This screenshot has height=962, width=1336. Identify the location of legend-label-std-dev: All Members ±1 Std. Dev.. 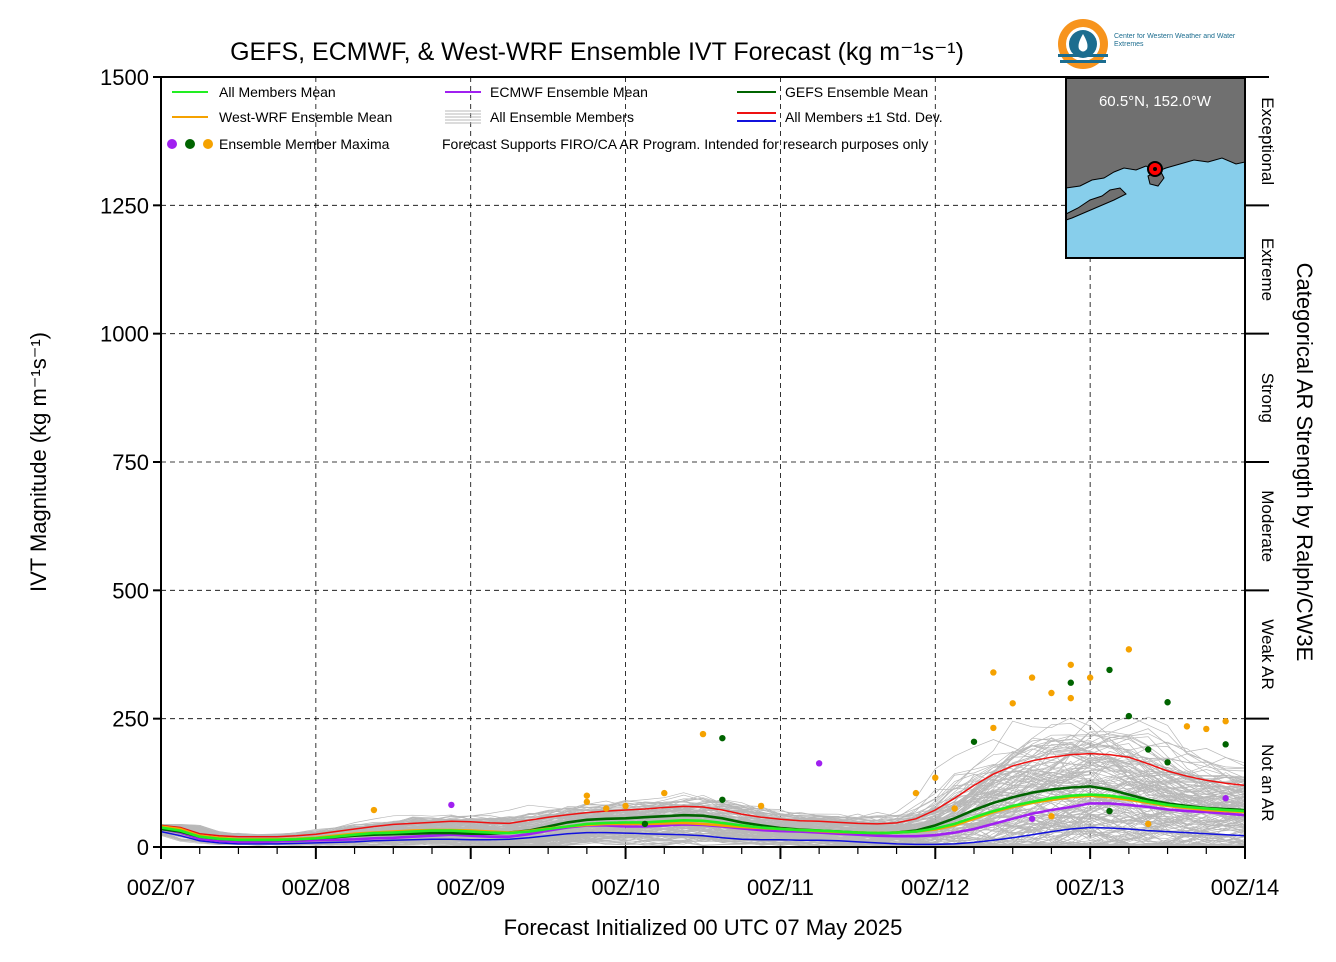
(864, 117).